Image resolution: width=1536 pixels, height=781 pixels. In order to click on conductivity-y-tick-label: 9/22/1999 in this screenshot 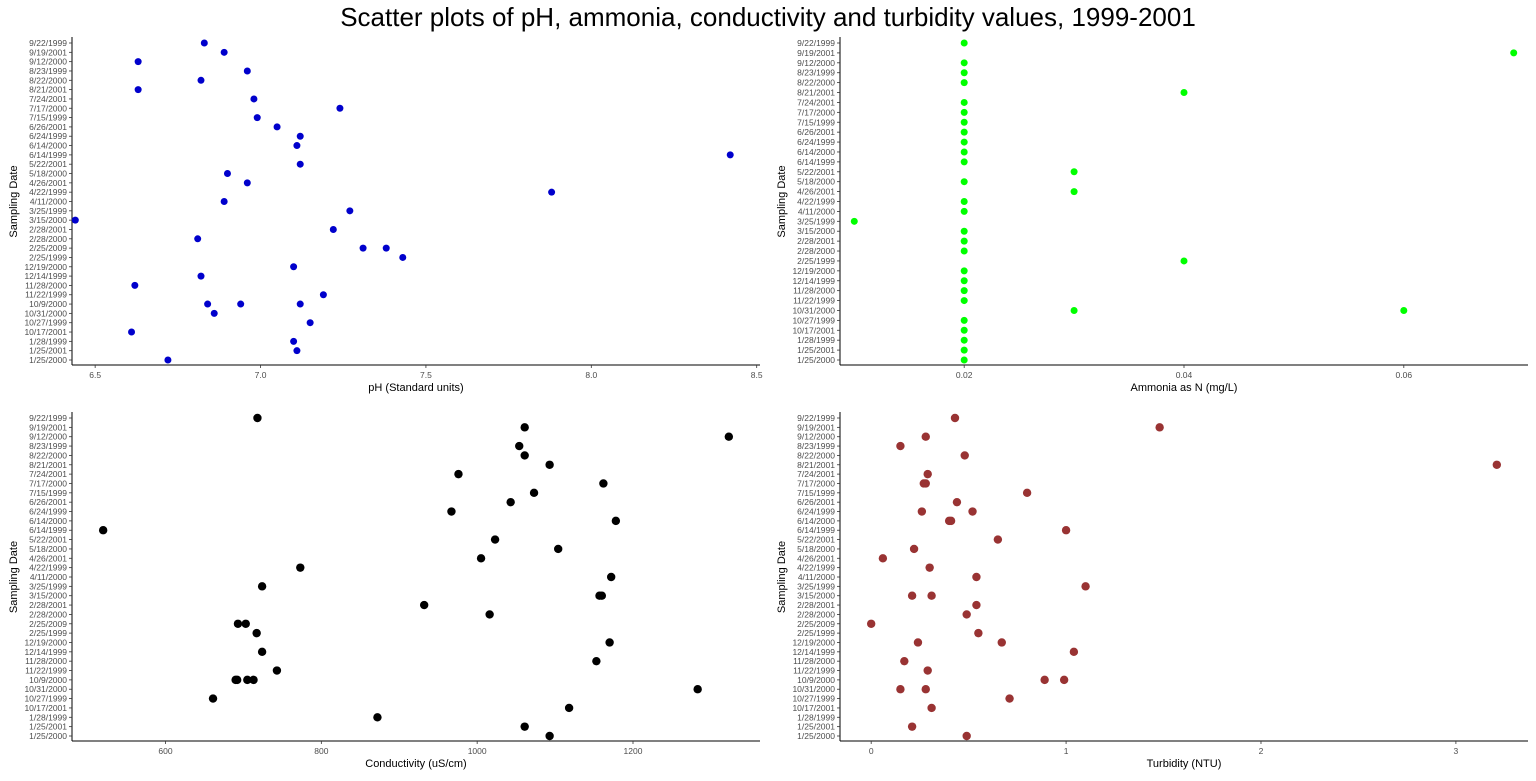, I will do `click(48, 418)`.